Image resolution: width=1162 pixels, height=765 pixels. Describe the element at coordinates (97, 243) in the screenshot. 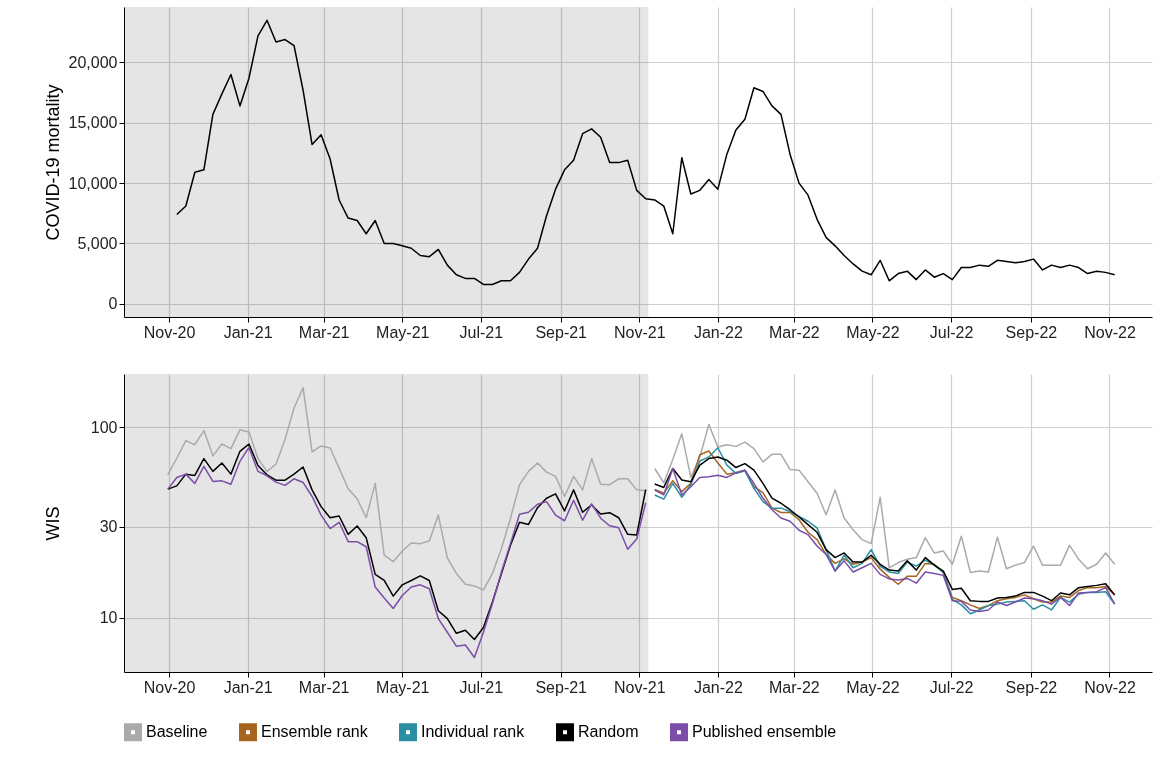

I see `y-tick-label: 5,000` at that location.